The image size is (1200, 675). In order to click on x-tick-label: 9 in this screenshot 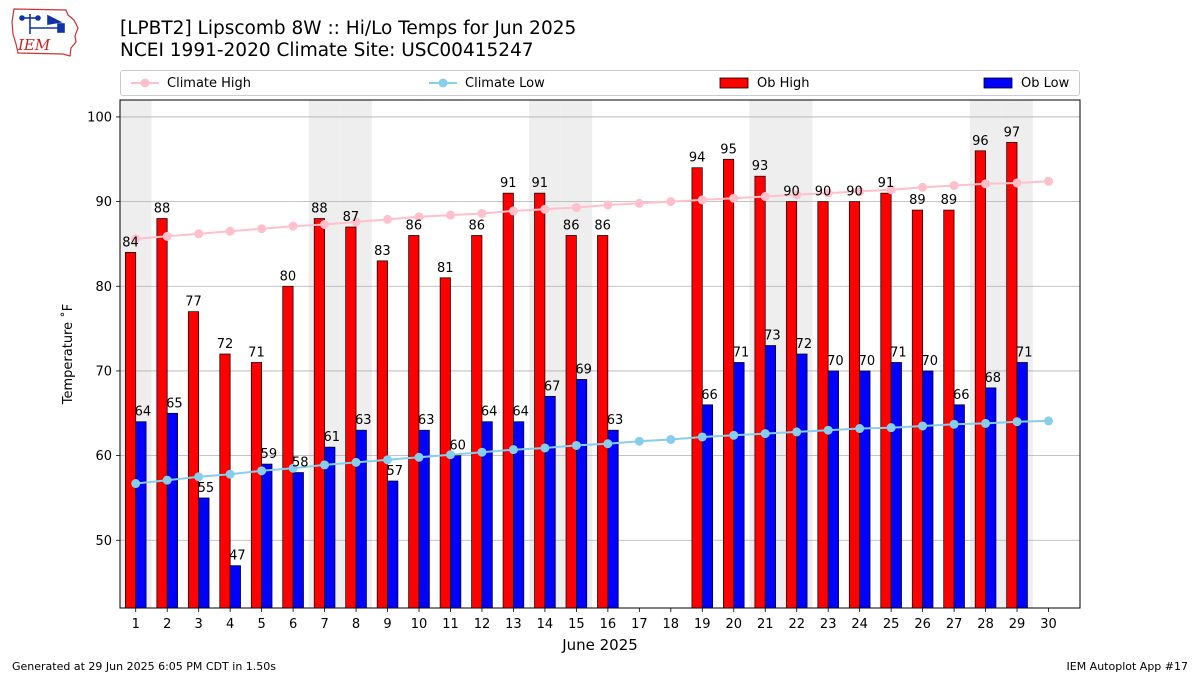, I will do `click(387, 624)`.